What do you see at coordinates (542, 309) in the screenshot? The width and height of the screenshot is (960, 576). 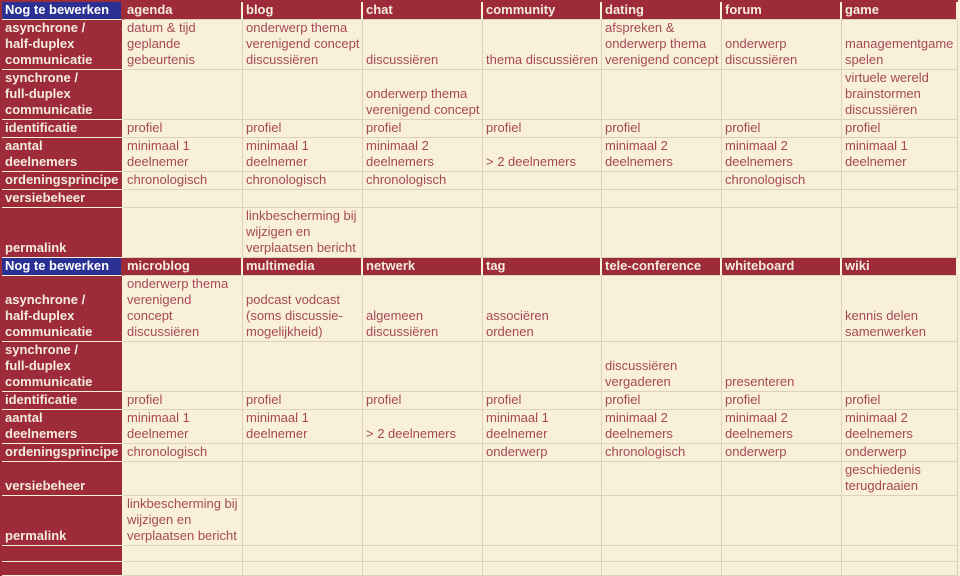 I see `table-cell: associëren ordenen` at bounding box center [542, 309].